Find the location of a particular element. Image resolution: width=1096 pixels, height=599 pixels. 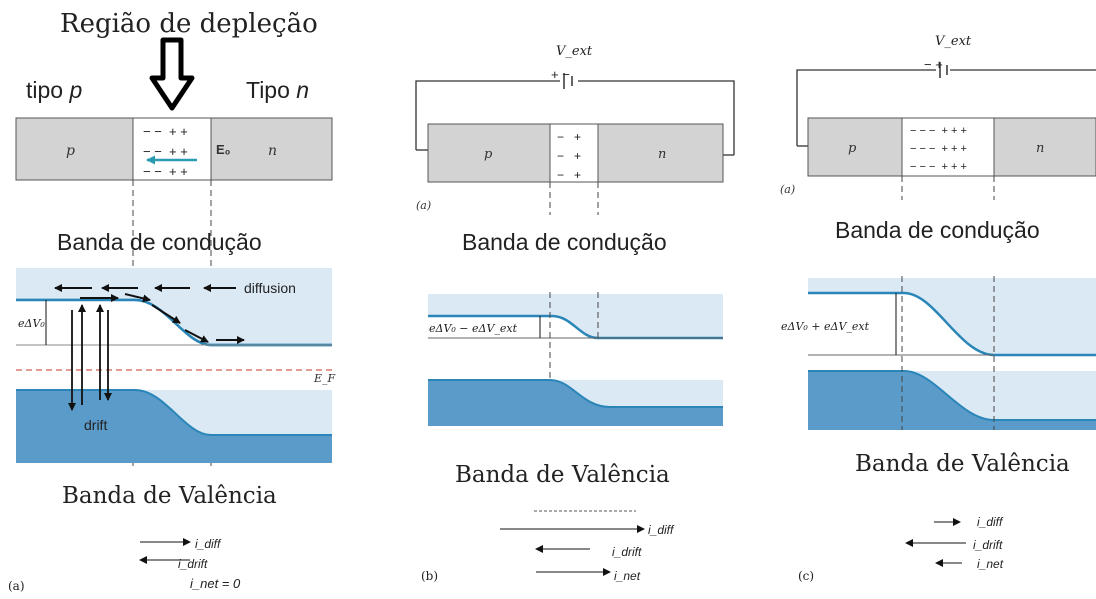

panel-c-caption: (c) is located at coordinates (806, 576).